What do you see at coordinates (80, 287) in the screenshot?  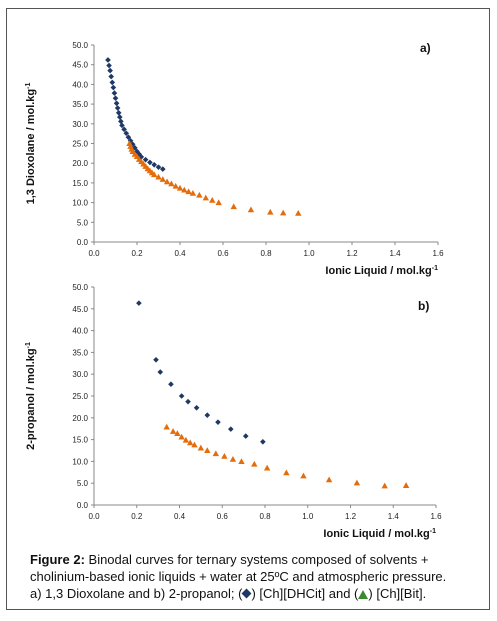 I see `panel-b-y-tick-label: 50.0` at bounding box center [80, 287].